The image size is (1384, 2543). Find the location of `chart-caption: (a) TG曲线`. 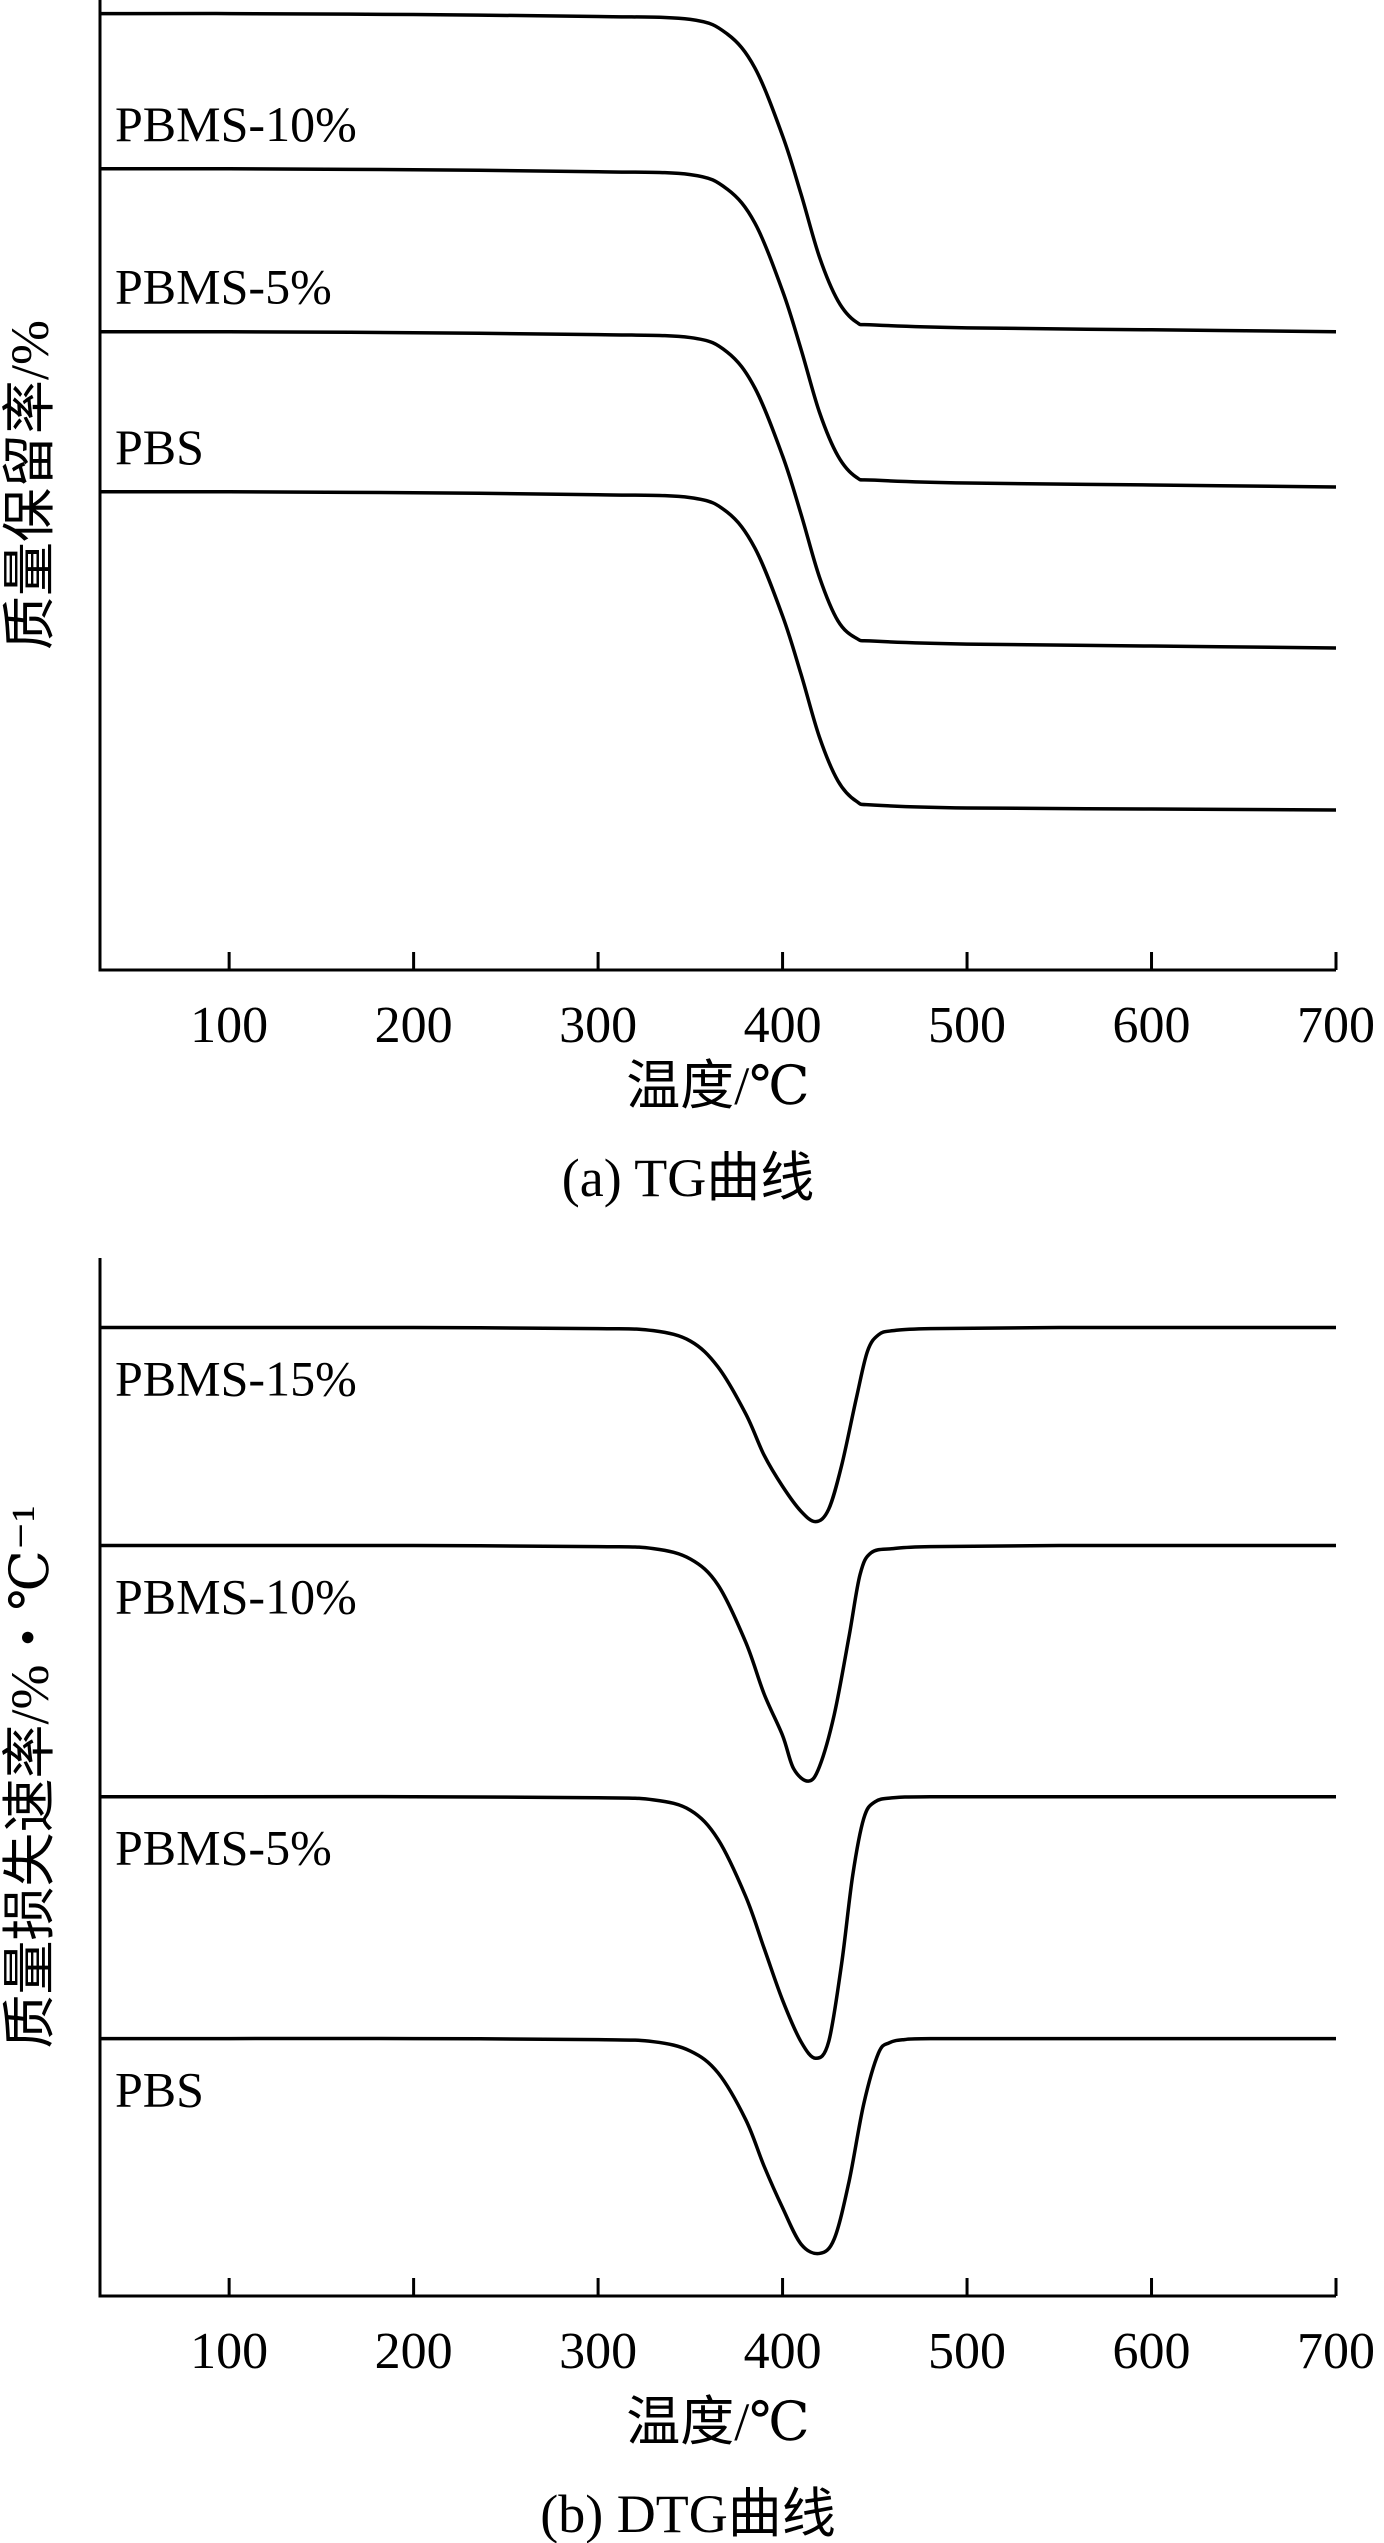

chart-caption: (a) TG曲线 is located at coordinates (688, 1178).